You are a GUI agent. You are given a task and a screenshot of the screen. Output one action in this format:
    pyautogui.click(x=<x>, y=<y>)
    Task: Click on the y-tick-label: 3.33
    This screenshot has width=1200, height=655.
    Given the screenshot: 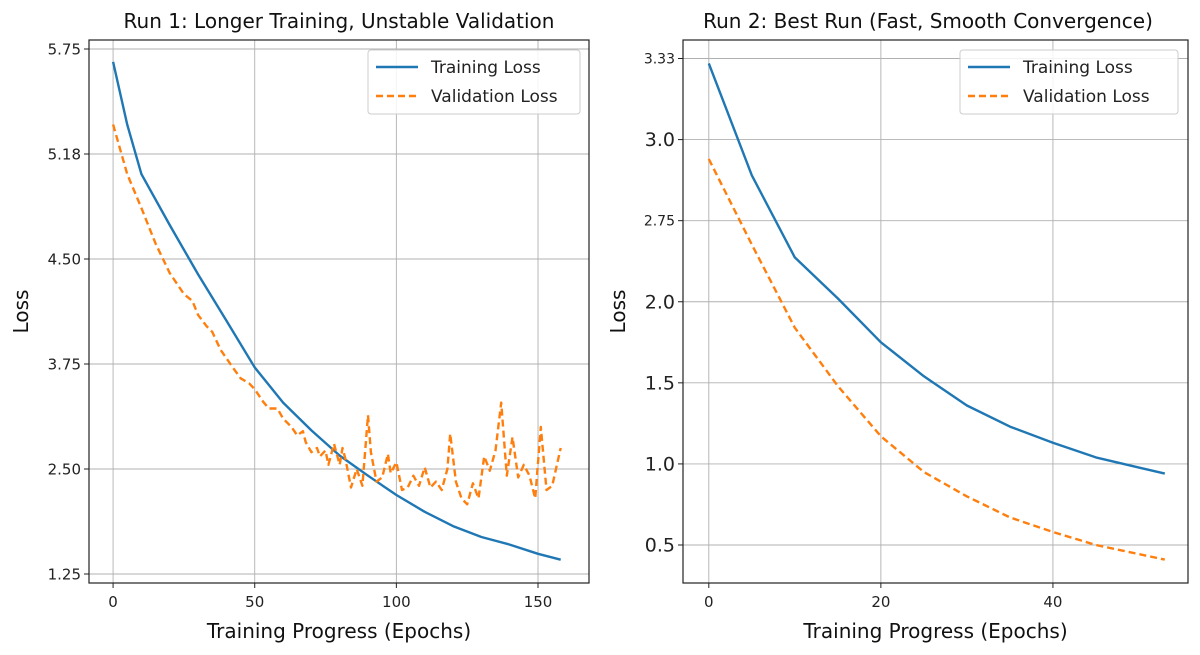 What is the action you would take?
    pyautogui.click(x=659, y=59)
    